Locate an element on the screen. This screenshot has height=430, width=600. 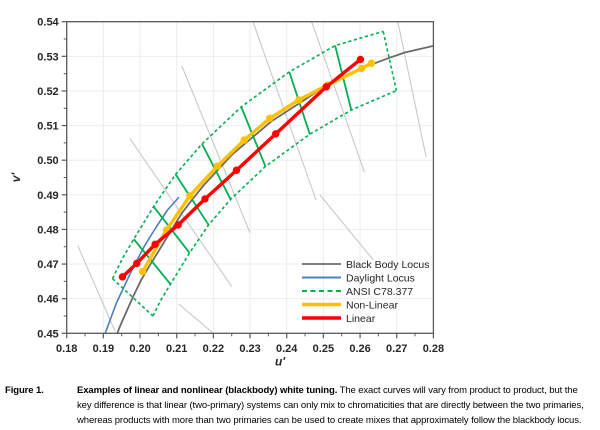
x-tick-label: 0.23 is located at coordinates (249, 349).